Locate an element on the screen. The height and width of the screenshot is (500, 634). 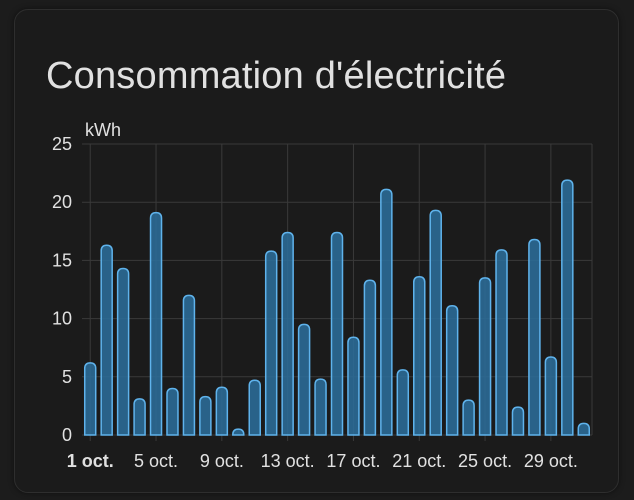
x-tick-label: 25 oct. is located at coordinates (485, 461).